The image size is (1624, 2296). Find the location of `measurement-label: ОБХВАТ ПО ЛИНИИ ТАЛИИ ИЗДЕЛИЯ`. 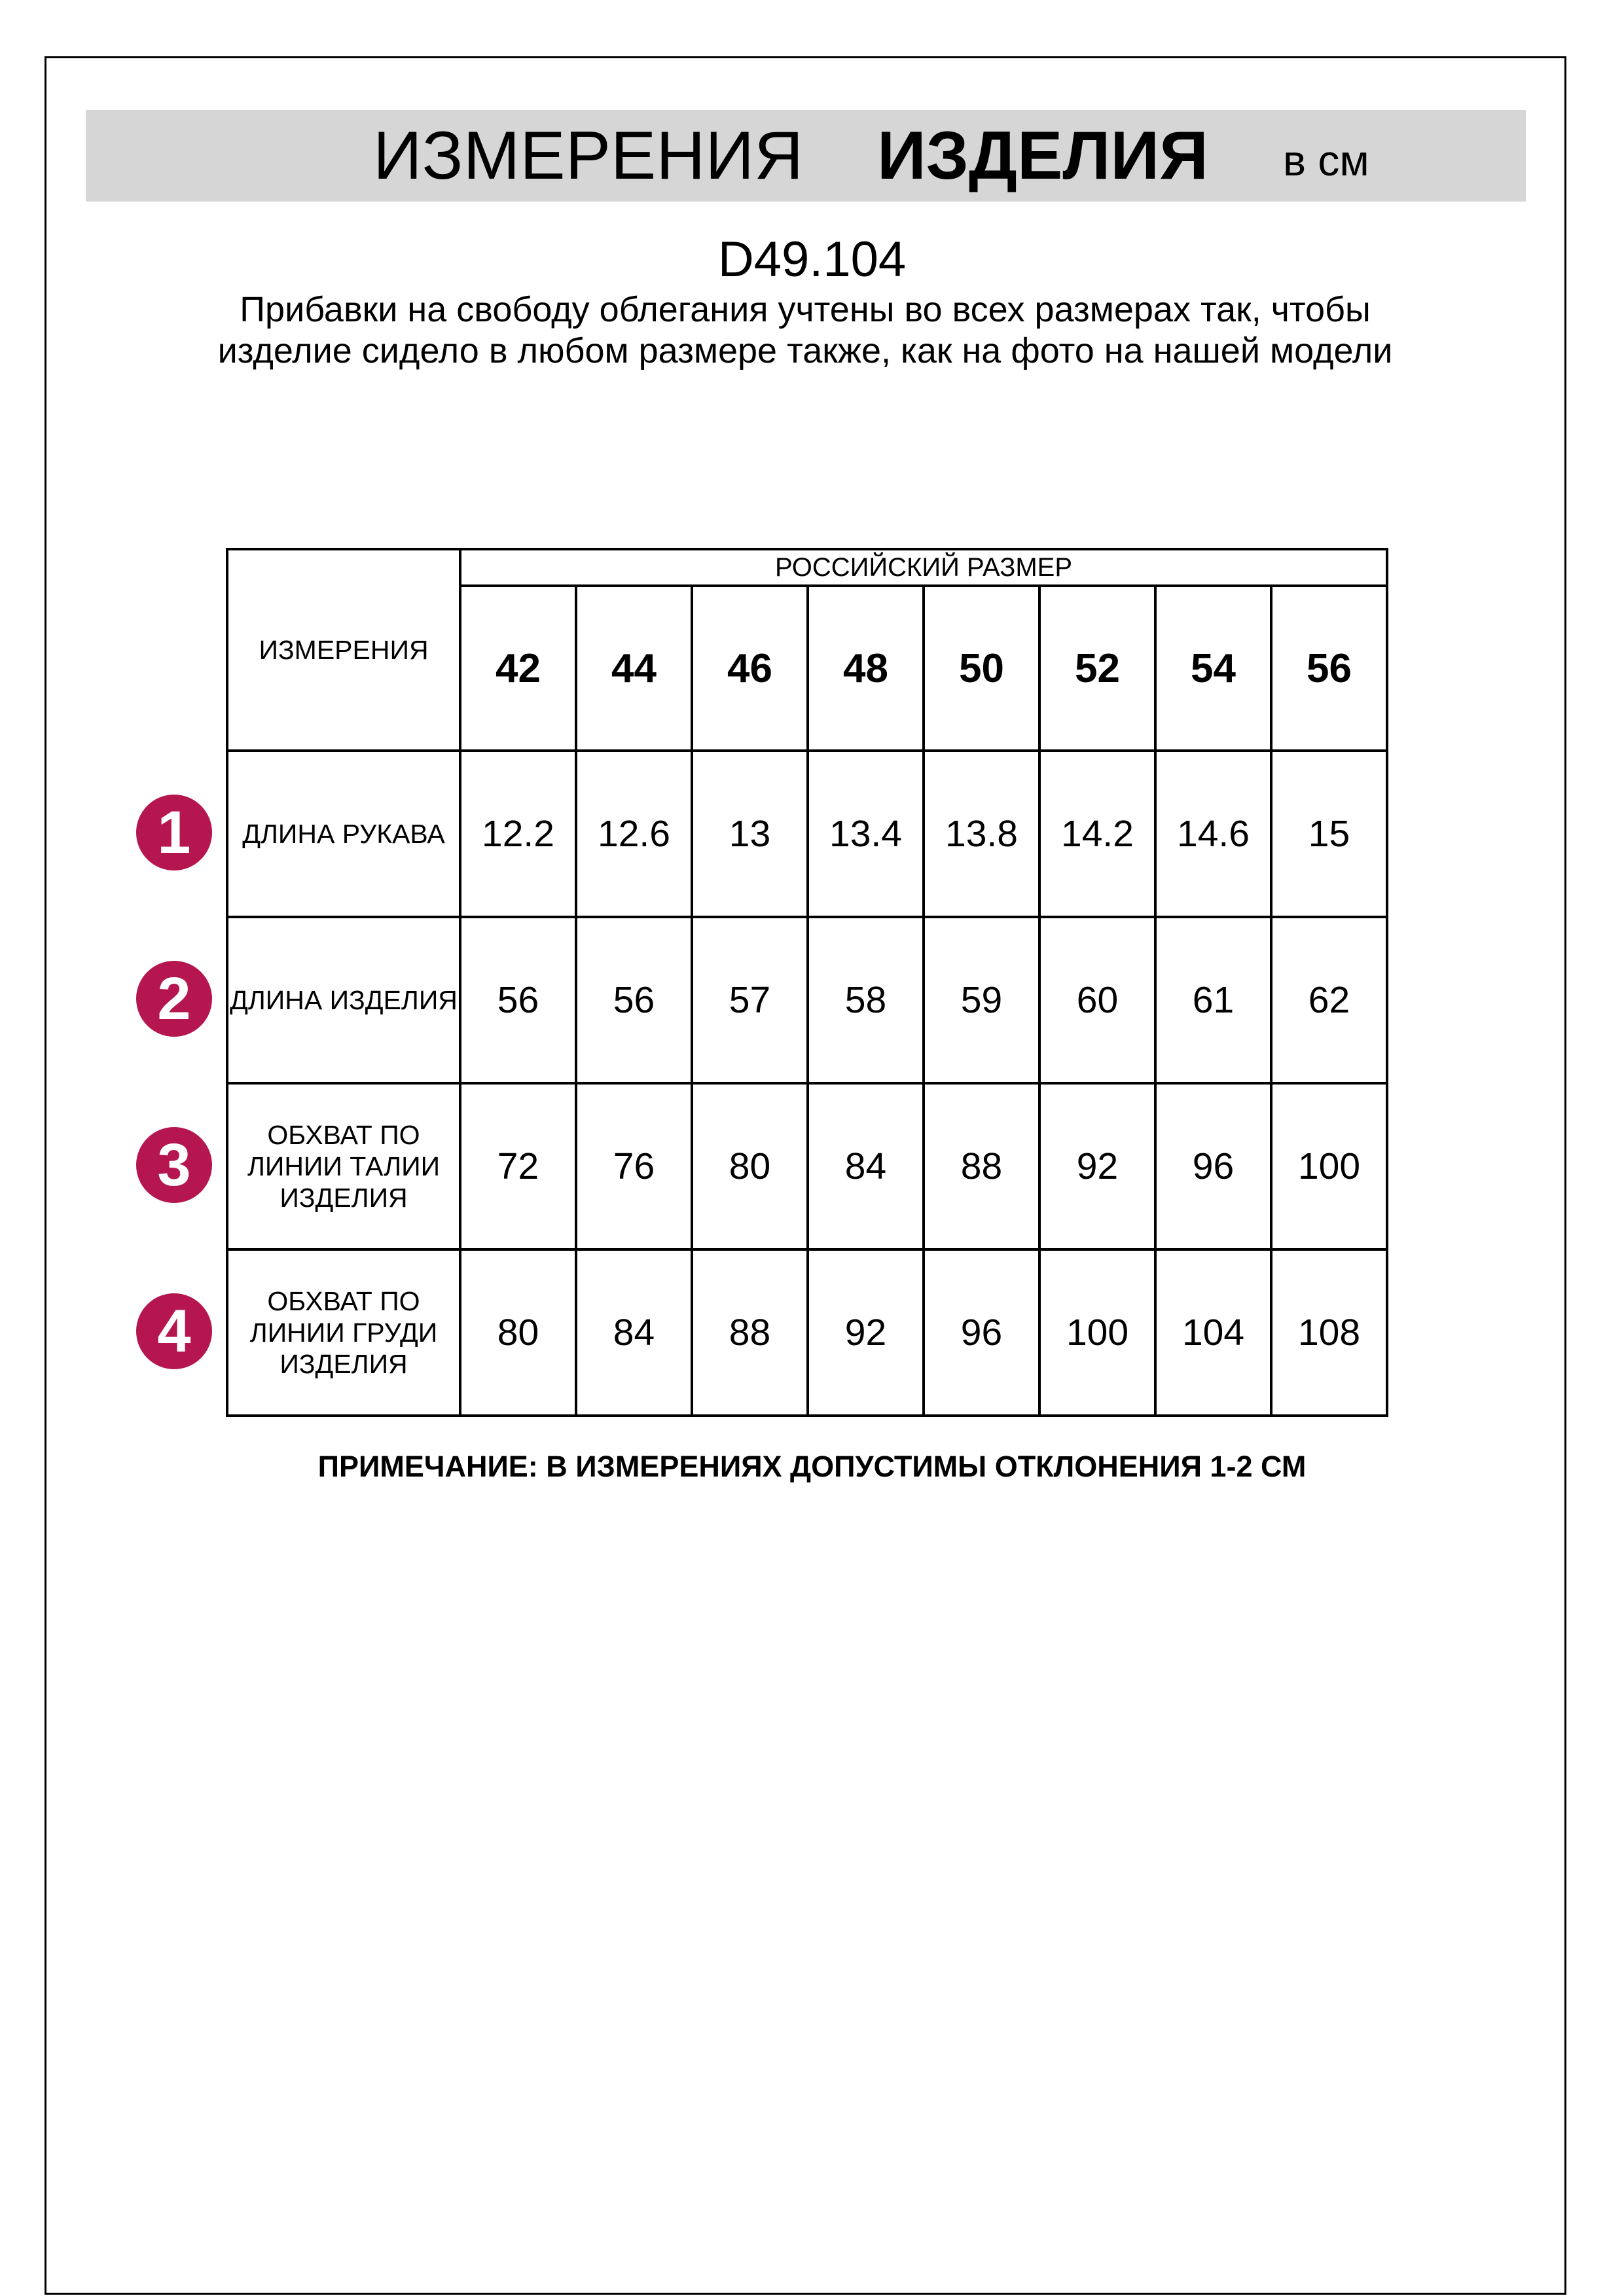

measurement-label: ОБХВАТ ПО ЛИНИИ ТАЛИИ ИЗДЕЛИЯ is located at coordinates (343, 1166).